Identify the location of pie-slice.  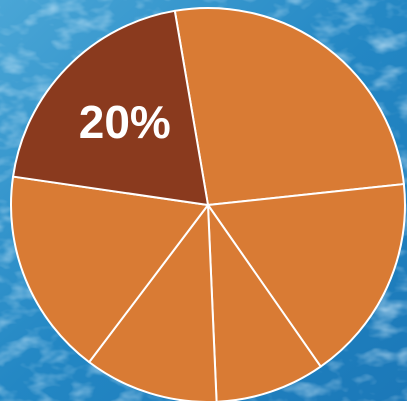
(264, 302).